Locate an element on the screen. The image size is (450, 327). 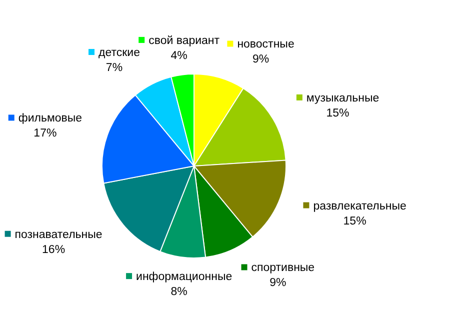
legend-label: детские is located at coordinates (119, 52).